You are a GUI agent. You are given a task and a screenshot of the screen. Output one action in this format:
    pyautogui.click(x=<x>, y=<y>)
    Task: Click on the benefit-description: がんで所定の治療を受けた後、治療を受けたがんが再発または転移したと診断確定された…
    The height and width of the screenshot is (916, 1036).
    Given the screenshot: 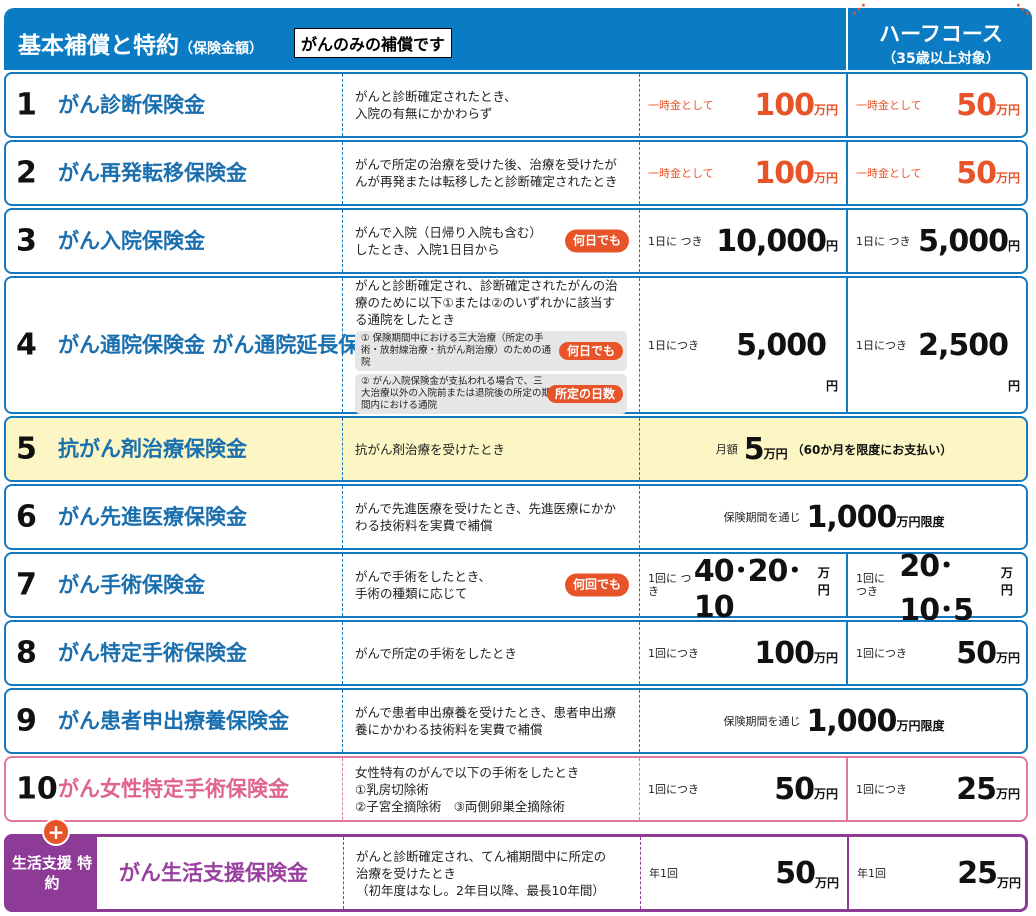 What is the action you would take?
    pyautogui.click(x=491, y=173)
    